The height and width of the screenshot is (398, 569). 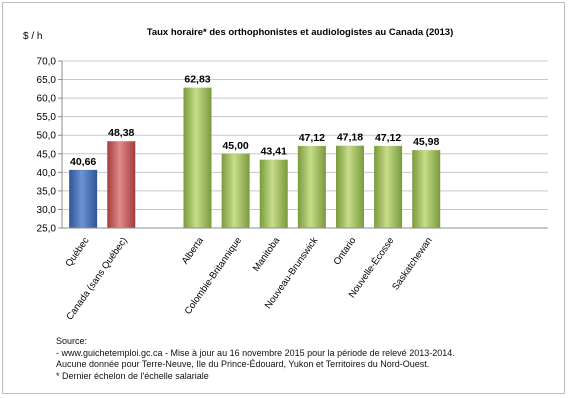 What do you see at coordinates (235, 190) in the screenshot?
I see `bar-colombie-britannique` at bounding box center [235, 190].